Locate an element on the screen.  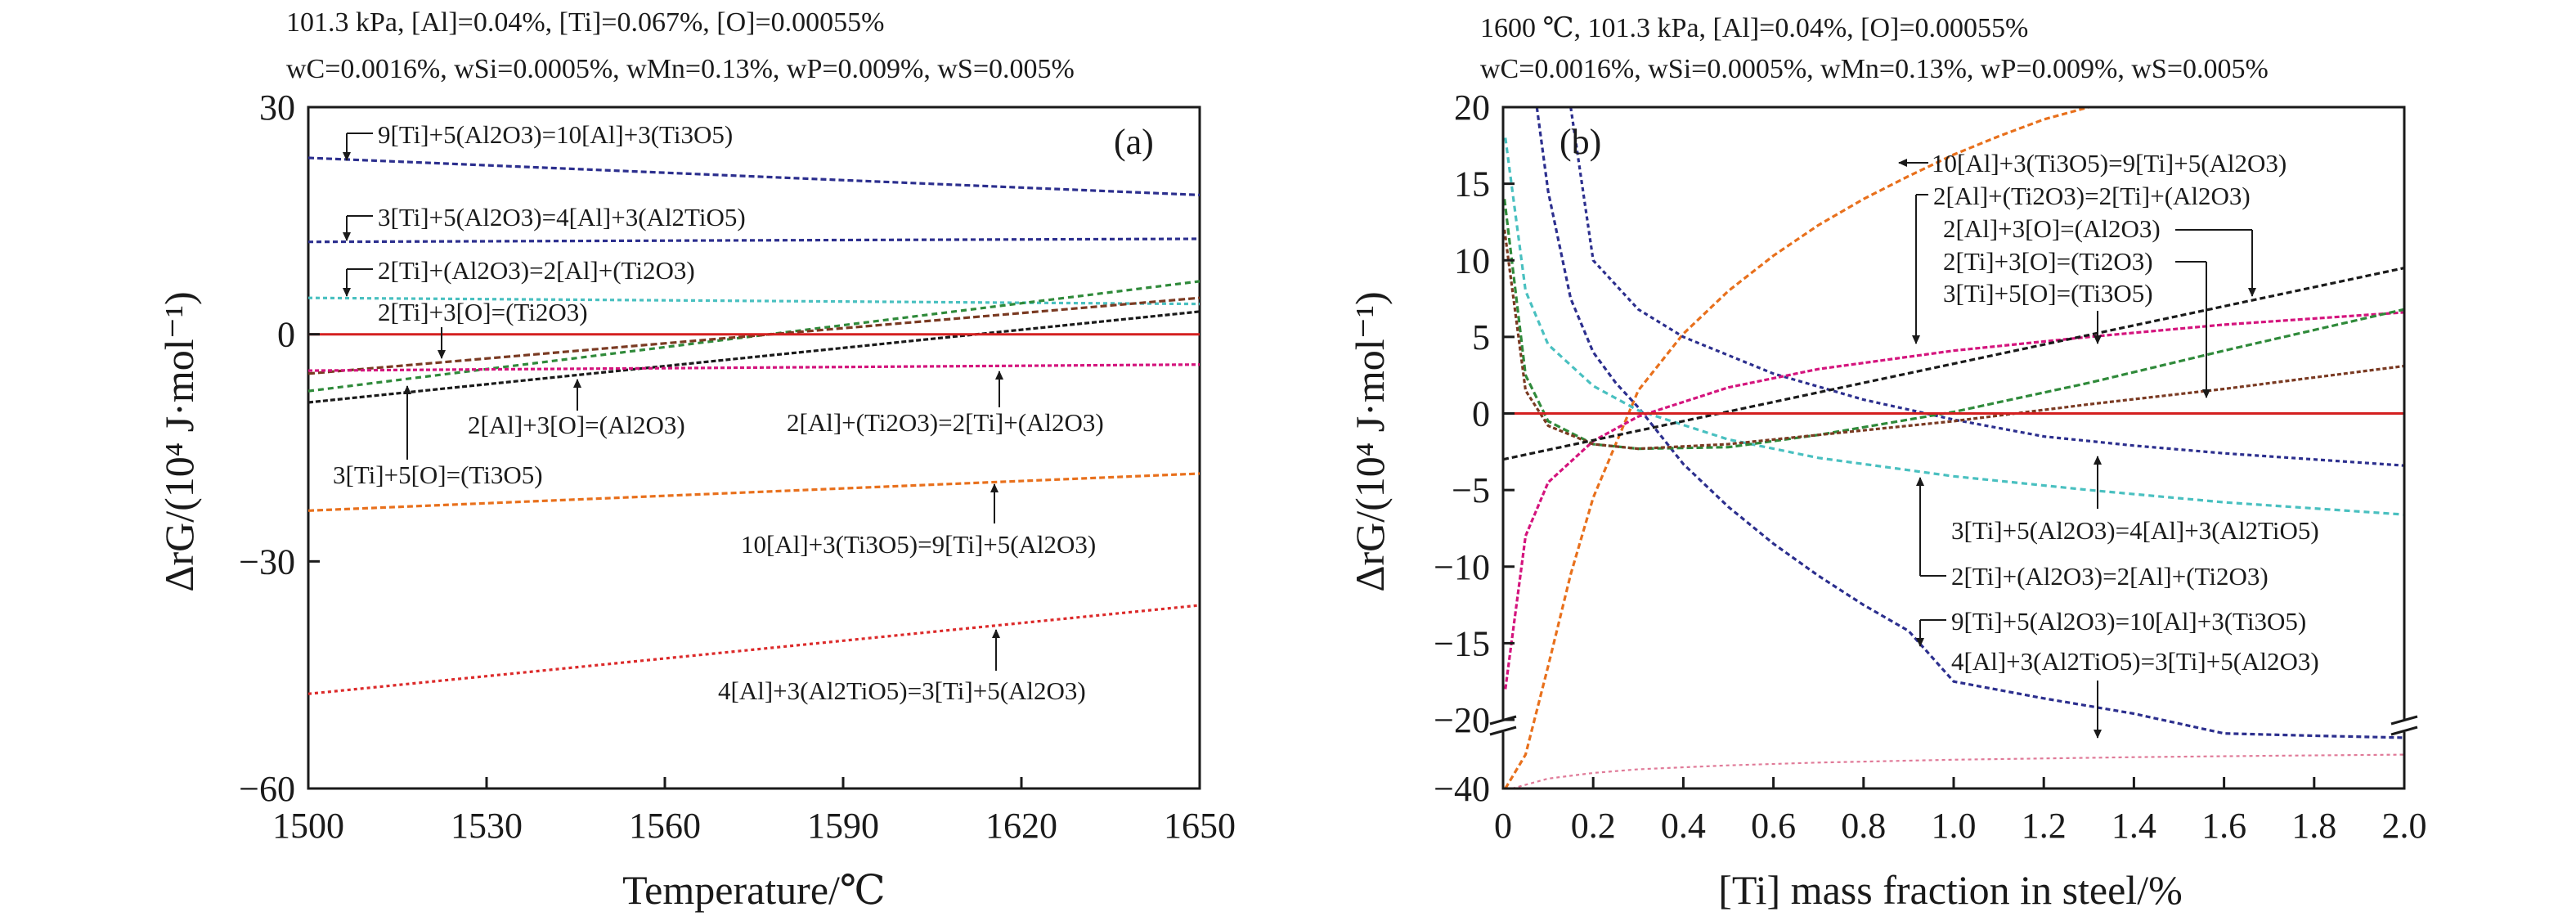
panel-b-label: (b) is located at coordinates (1580, 142).